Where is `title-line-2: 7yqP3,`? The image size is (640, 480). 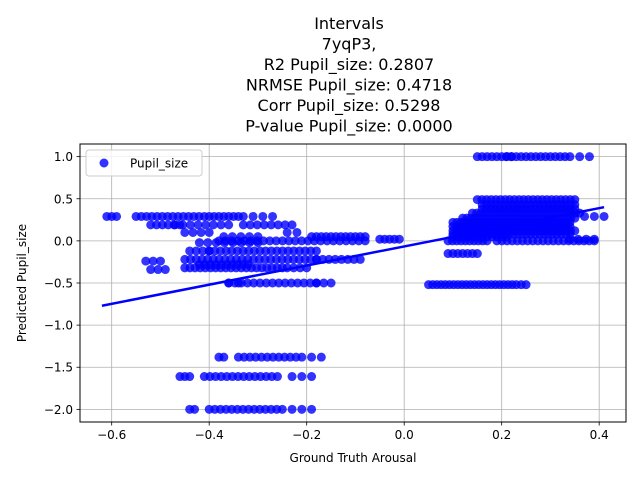 title-line-2: 7yqP3, is located at coordinates (349, 44).